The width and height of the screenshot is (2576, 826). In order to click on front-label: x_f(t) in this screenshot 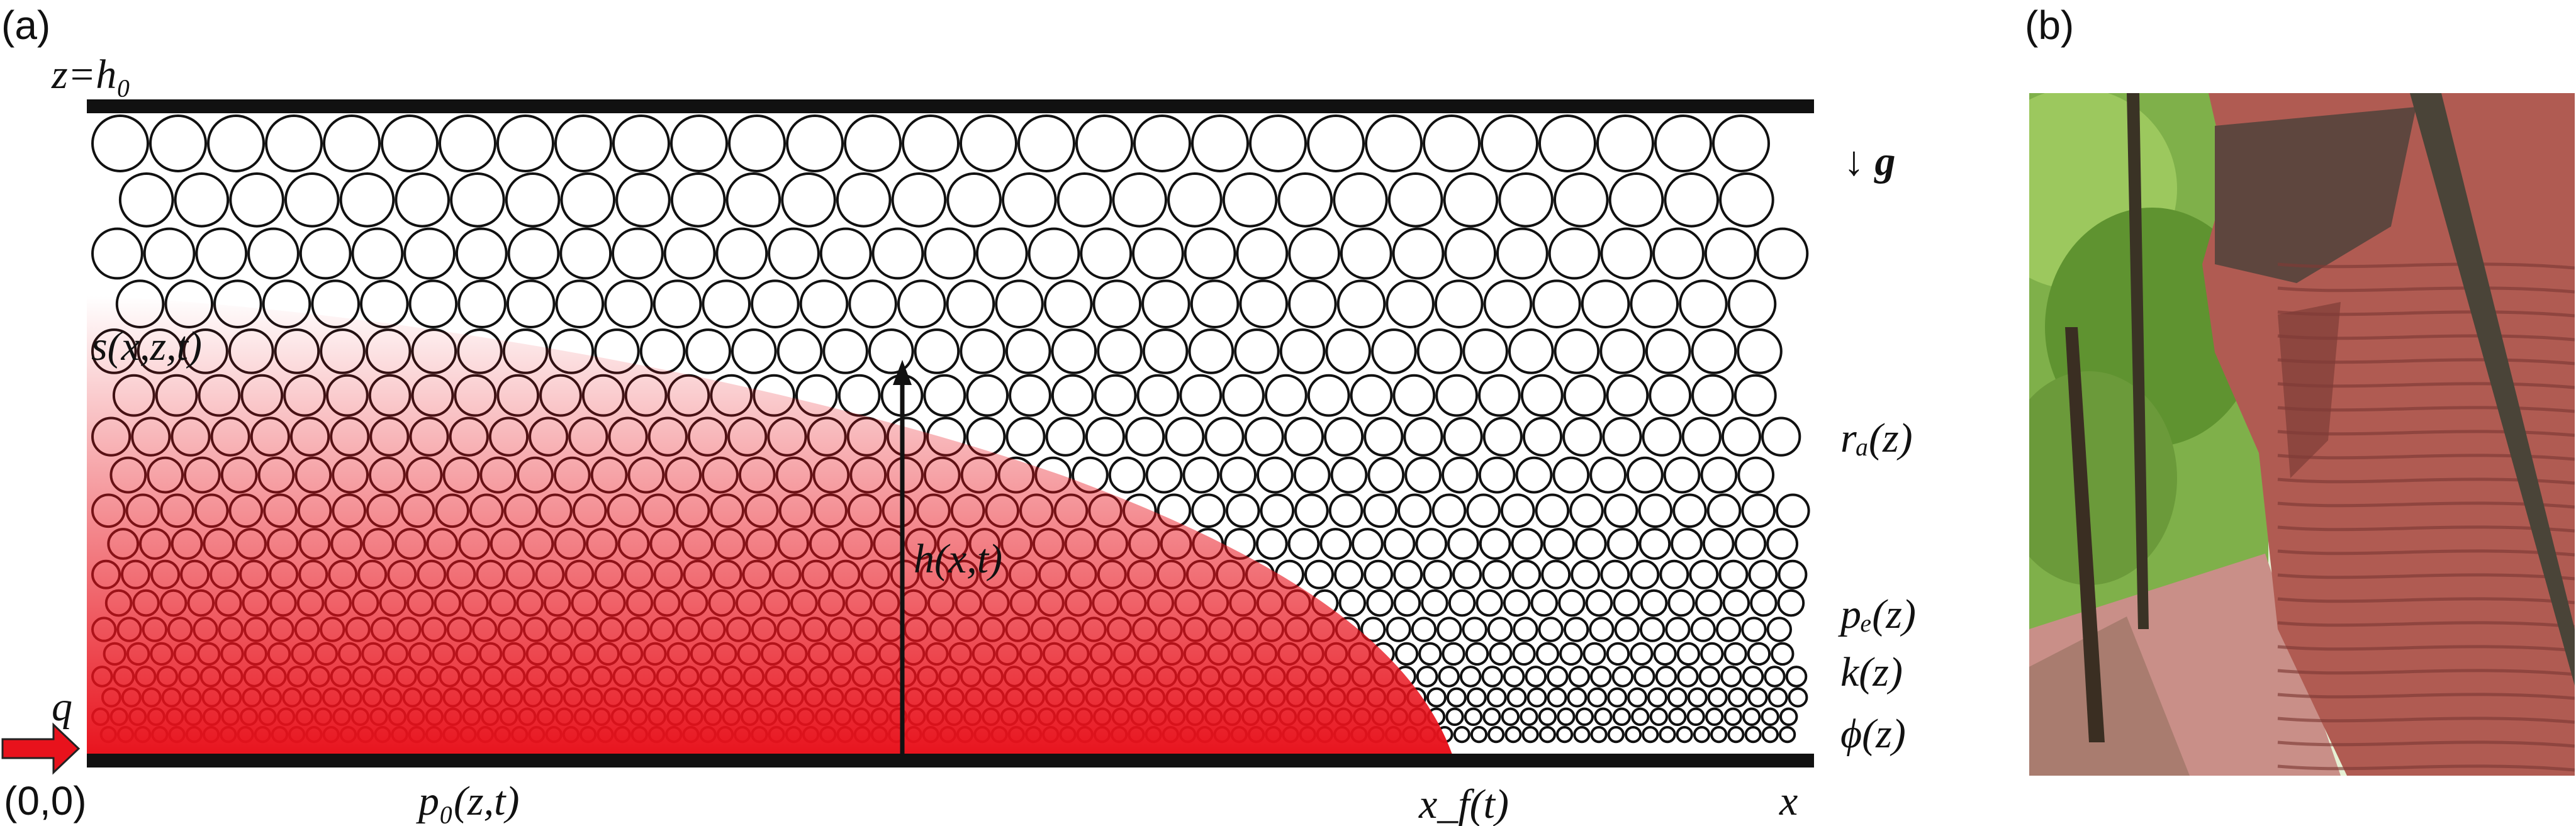, I will do `click(1463, 803)`.